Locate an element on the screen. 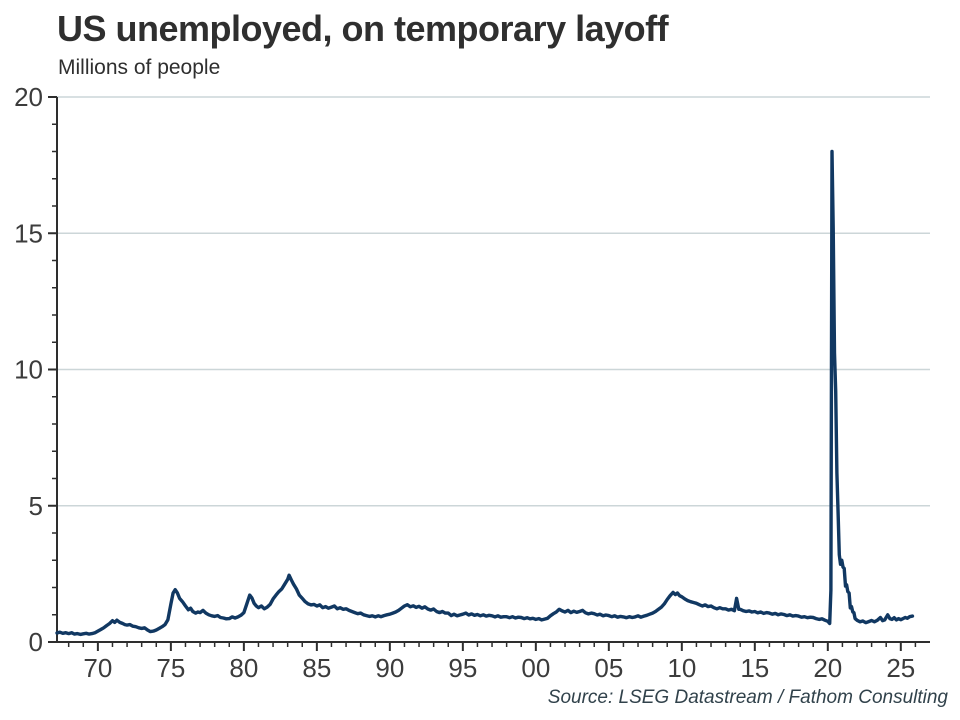  chart-subtitle: Millions of people is located at coordinates (139, 67).